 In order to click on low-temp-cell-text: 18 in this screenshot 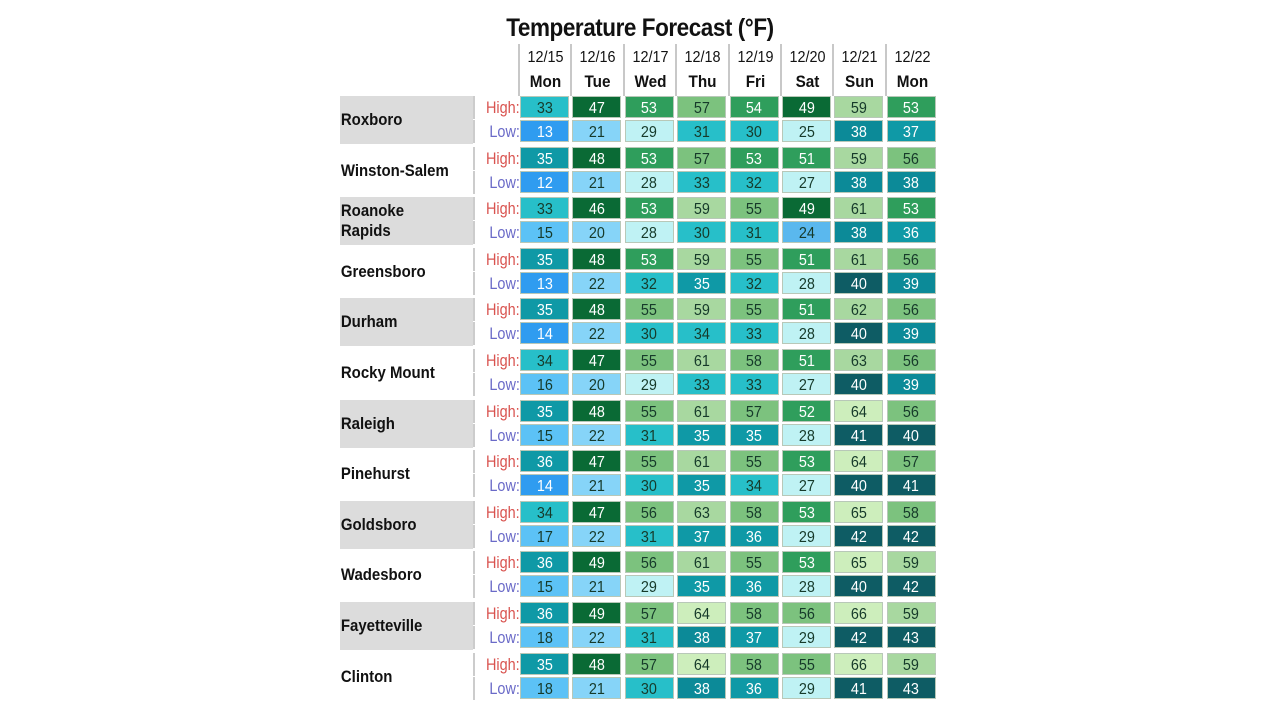, I will do `click(544, 638)`.